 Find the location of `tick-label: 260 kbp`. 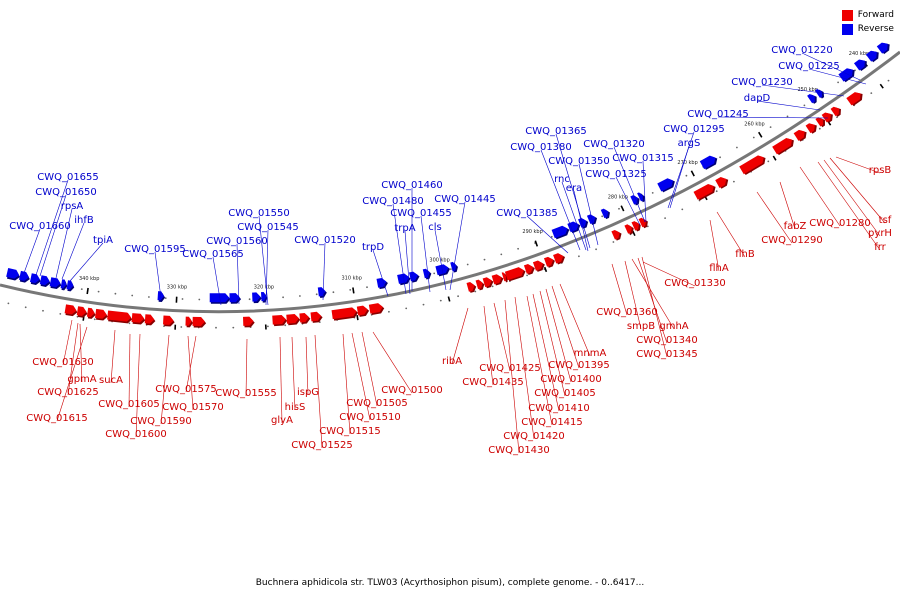

tick-label: 260 kbp is located at coordinates (754, 124).